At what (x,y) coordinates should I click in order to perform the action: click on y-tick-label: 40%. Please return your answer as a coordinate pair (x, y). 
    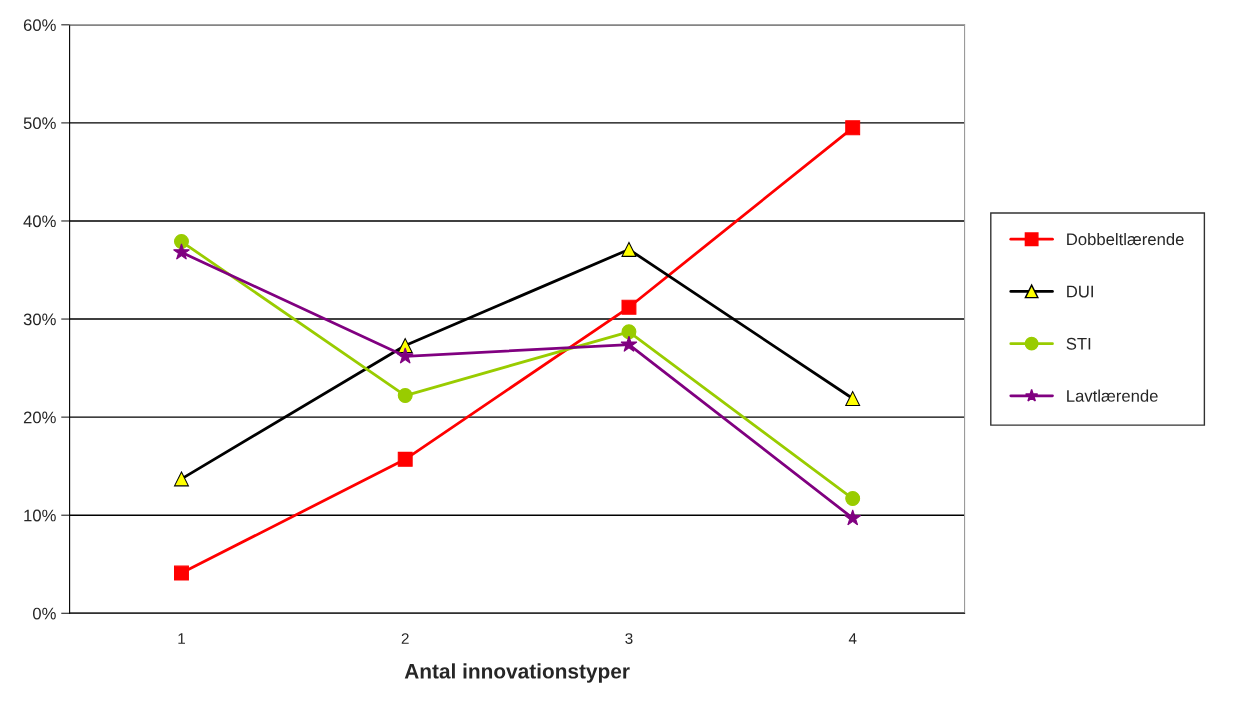
    Looking at the image, I should click on (39, 221).